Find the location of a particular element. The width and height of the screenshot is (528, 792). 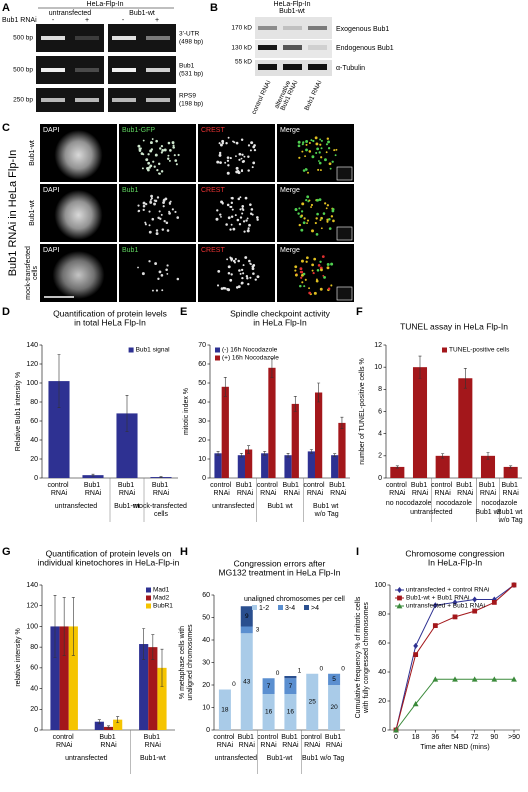

group-label: mock-transfected cells is located at coordinates (161, 510).